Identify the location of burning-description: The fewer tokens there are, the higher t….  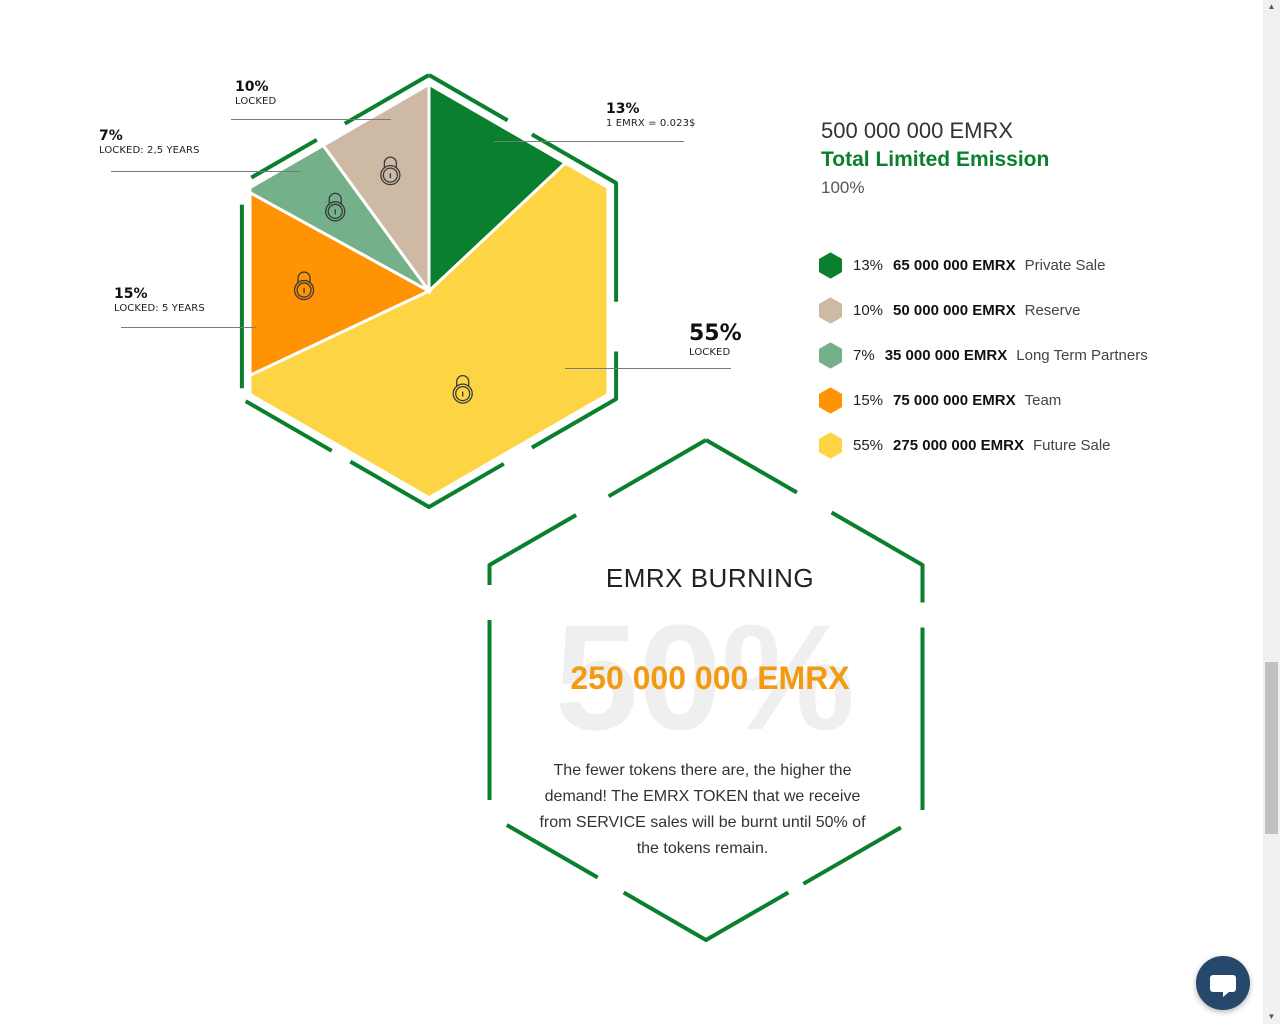
(702, 809).